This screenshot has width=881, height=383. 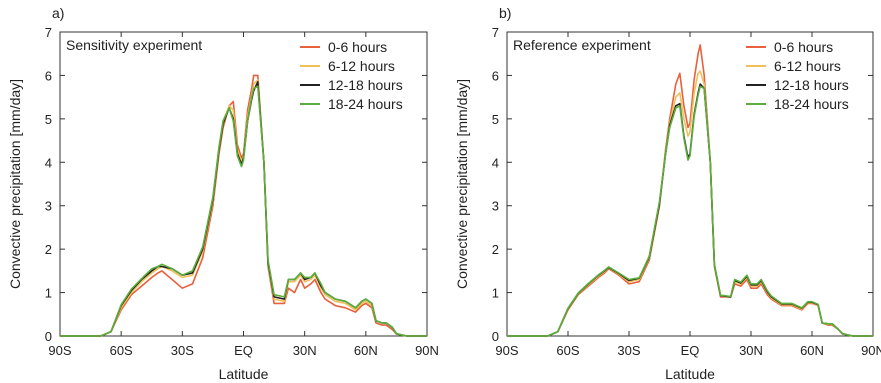 I want to click on chart-title: Sensitivity experiment, so click(x=134, y=45).